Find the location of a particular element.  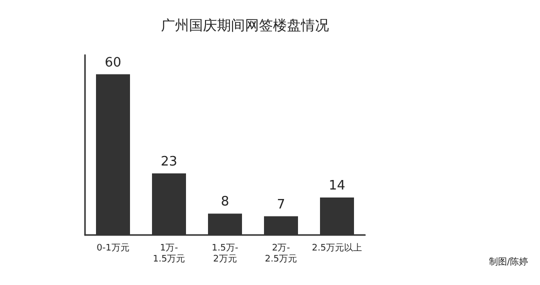

chart-title: 广州国庆期间网签楼盘情况 is located at coordinates (245, 26).